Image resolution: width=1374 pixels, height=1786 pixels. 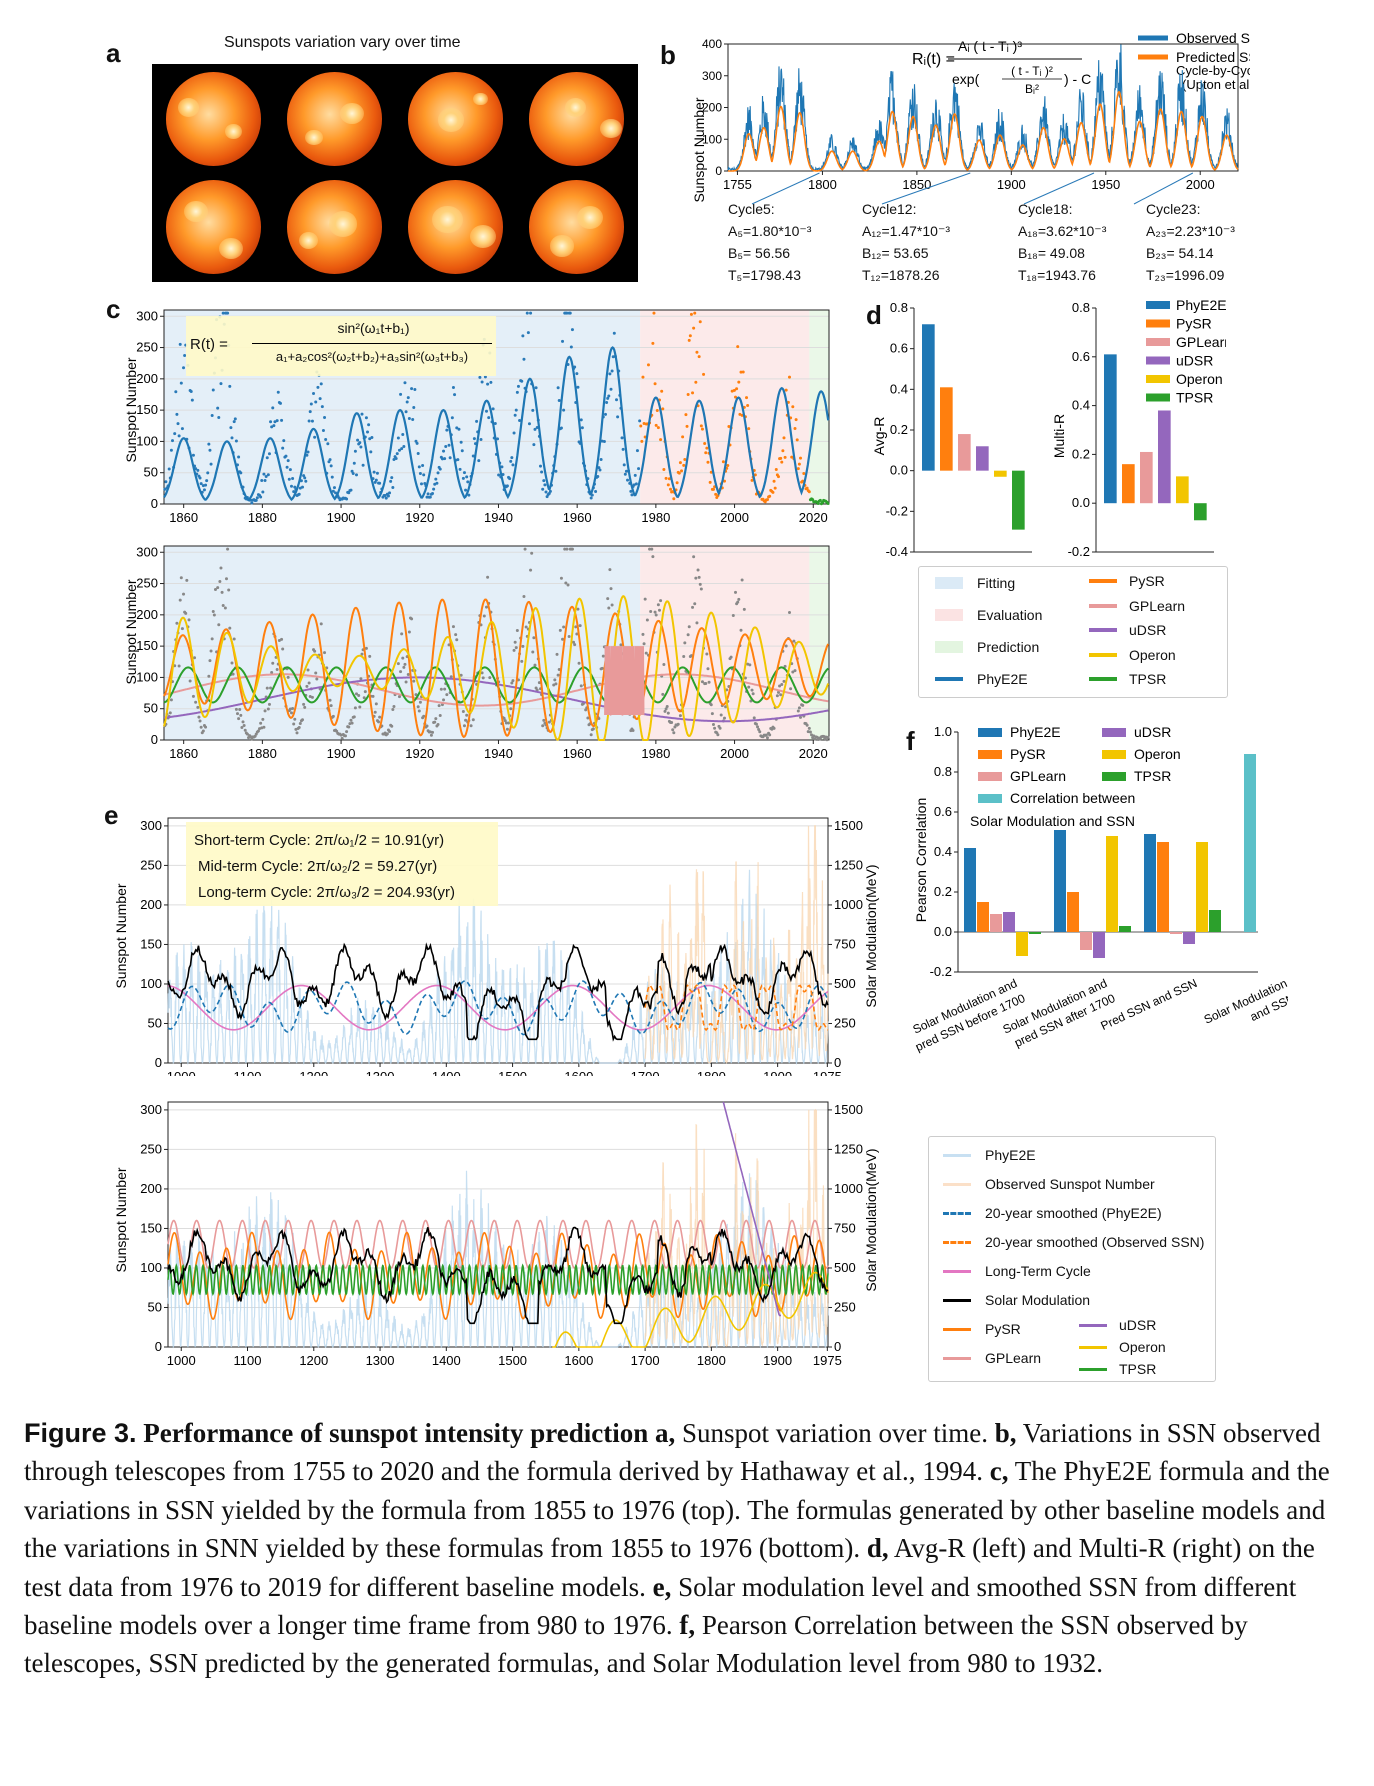 I want to click on e-short-term: Short-term Cycle: 2π/ω₁/2 = 10.91(yr), so click(x=319, y=840).